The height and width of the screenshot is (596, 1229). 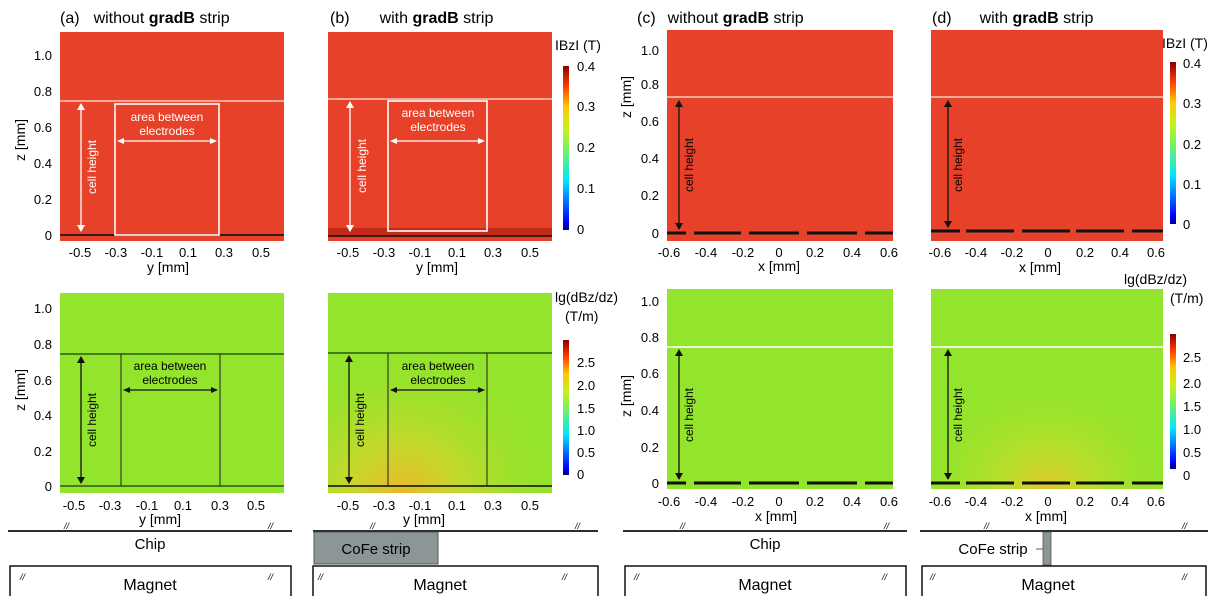 What do you see at coordinates (150, 544) in the screenshot?
I see `chip-label: Chip` at bounding box center [150, 544].